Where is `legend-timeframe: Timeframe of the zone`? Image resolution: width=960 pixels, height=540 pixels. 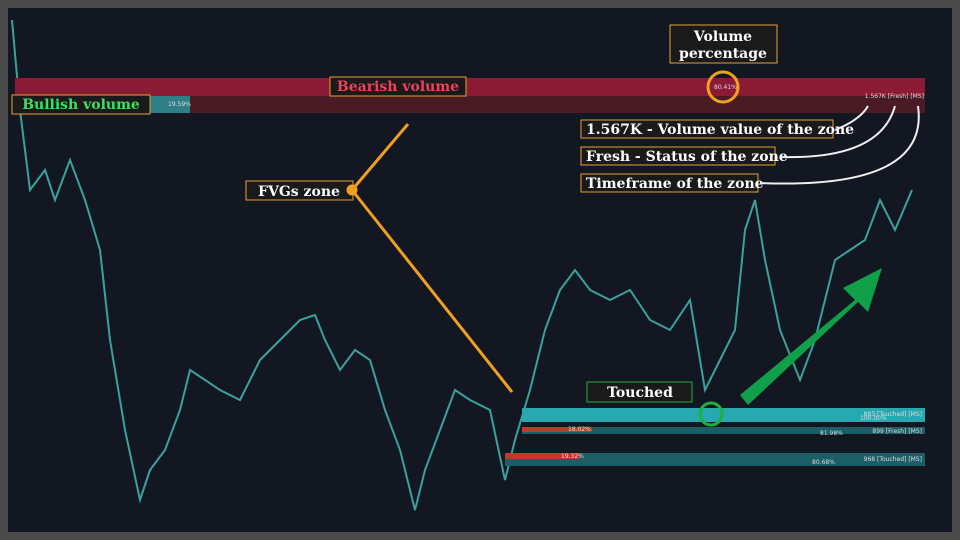
legend-timeframe: Timeframe of the zone is located at coordinates (675, 184).